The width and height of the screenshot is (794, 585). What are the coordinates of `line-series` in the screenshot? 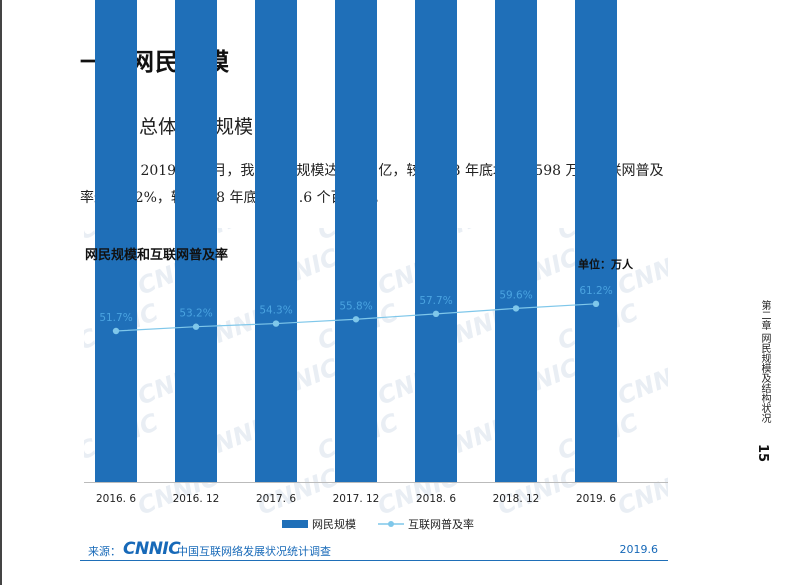 It's located at (356, 317).